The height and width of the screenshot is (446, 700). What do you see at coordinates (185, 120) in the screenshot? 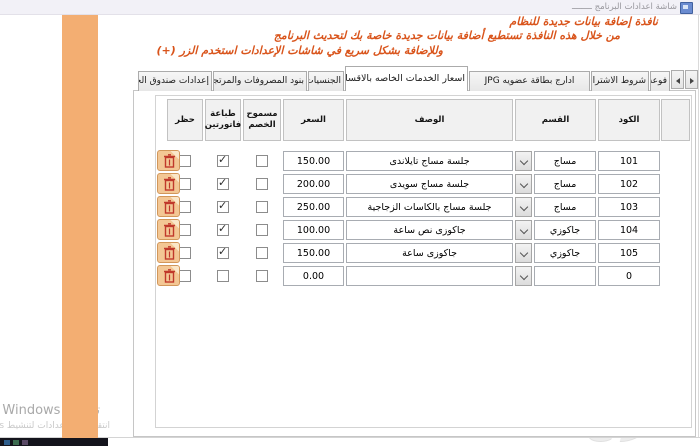
I see `header-block: حظر` at bounding box center [185, 120].